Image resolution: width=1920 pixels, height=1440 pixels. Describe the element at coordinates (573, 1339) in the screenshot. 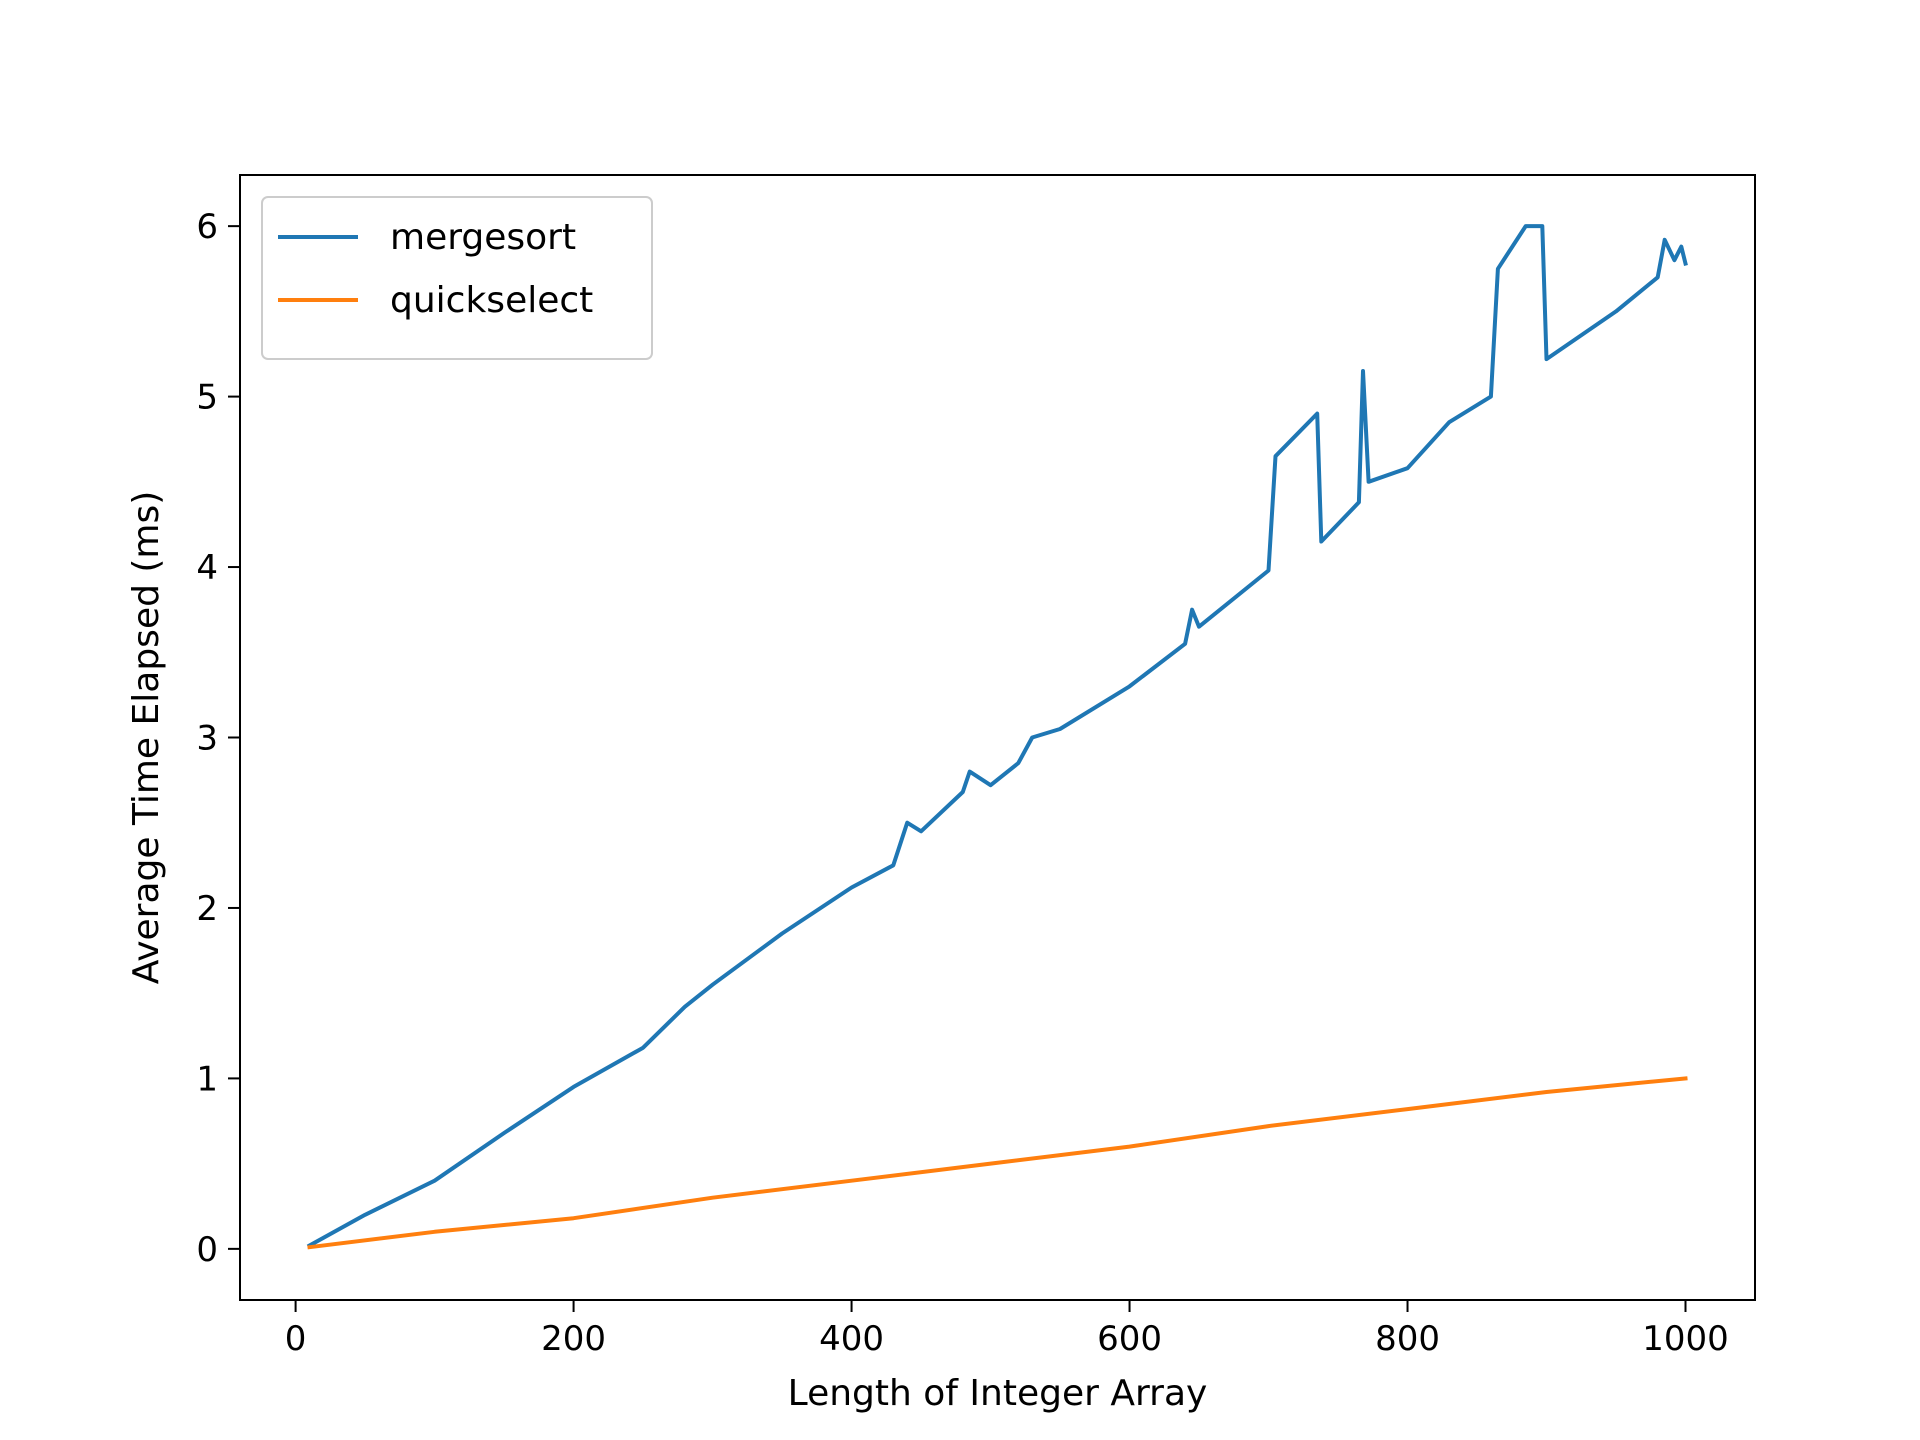

I see `x-tick-label: 200` at that location.